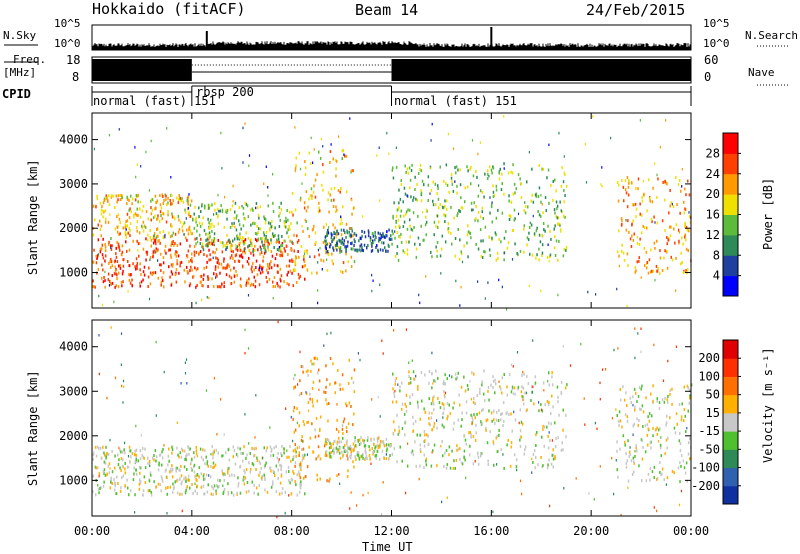 This screenshot has width=800, height=554. I want to click on velocity-colorbar-ticklabel: 100, so click(709, 376).